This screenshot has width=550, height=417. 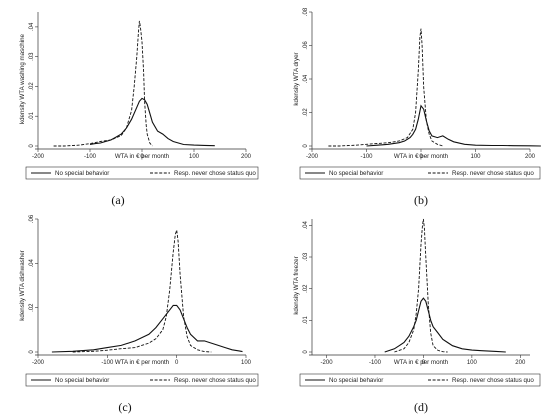 What do you see at coordinates (22, 78) in the screenshot?
I see `y-axis-label: kdensity WTA washing maschine` at bounding box center [22, 78].